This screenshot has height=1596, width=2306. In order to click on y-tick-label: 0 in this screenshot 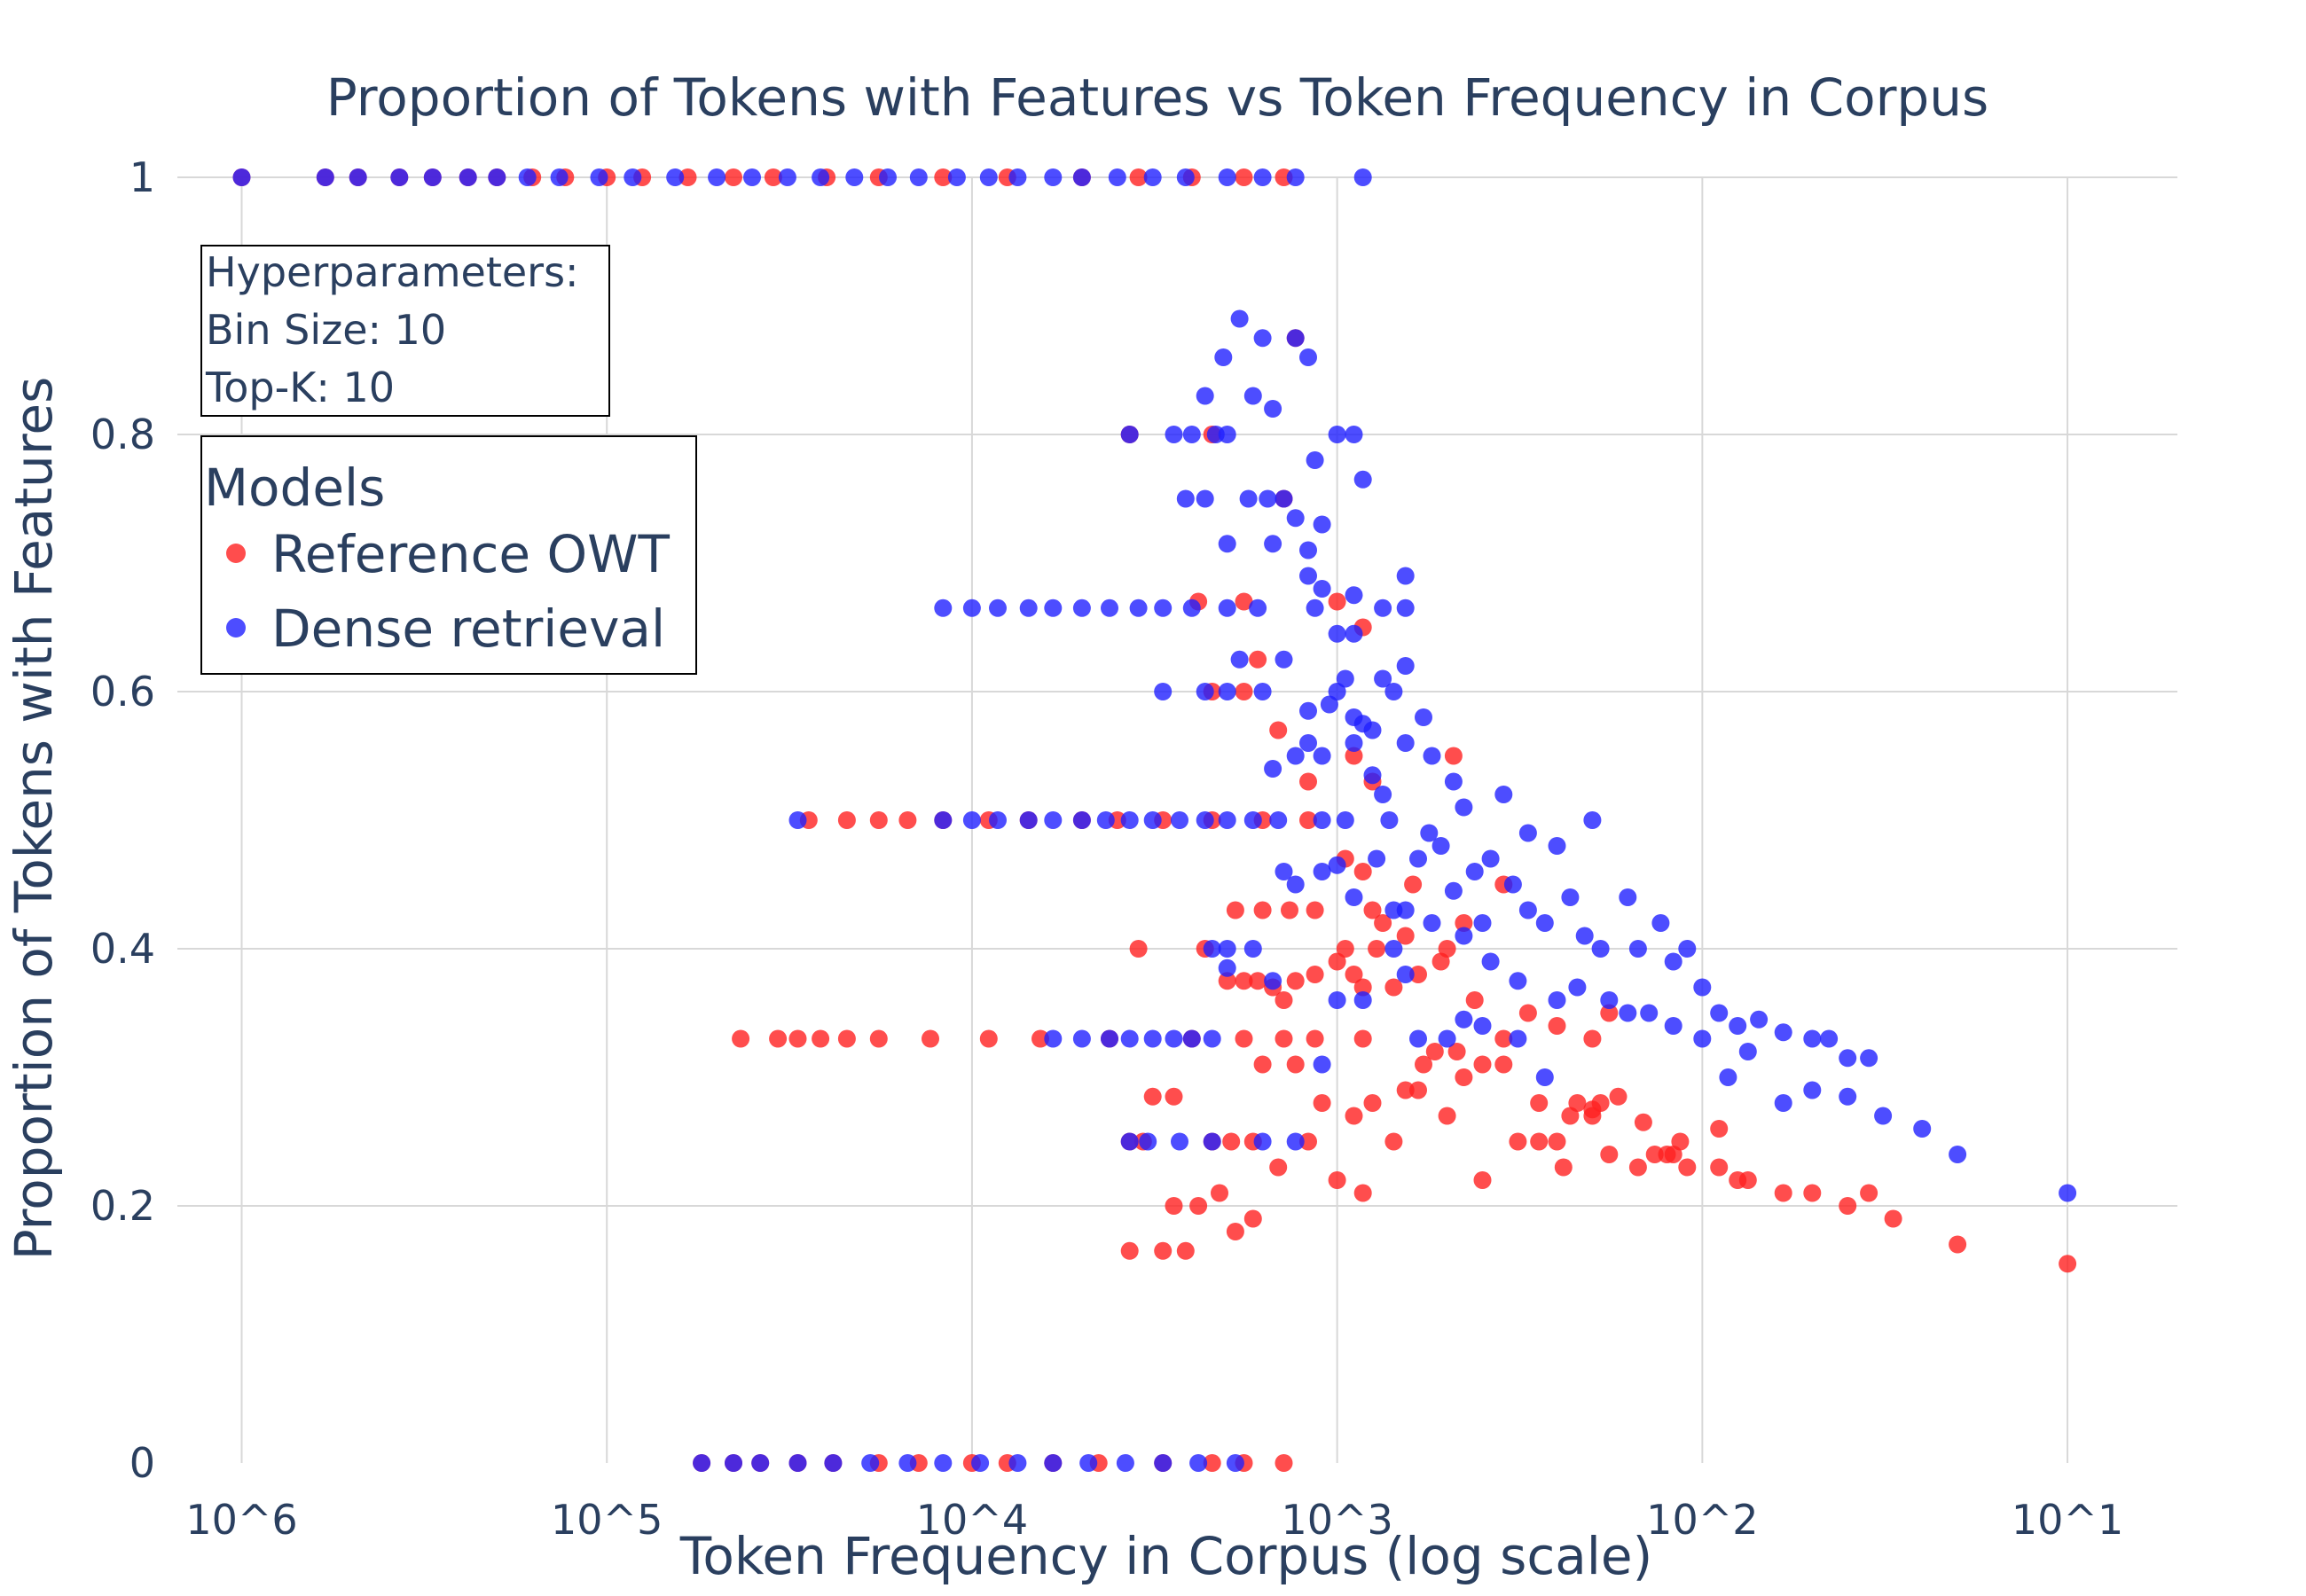, I will do `click(142, 1463)`.